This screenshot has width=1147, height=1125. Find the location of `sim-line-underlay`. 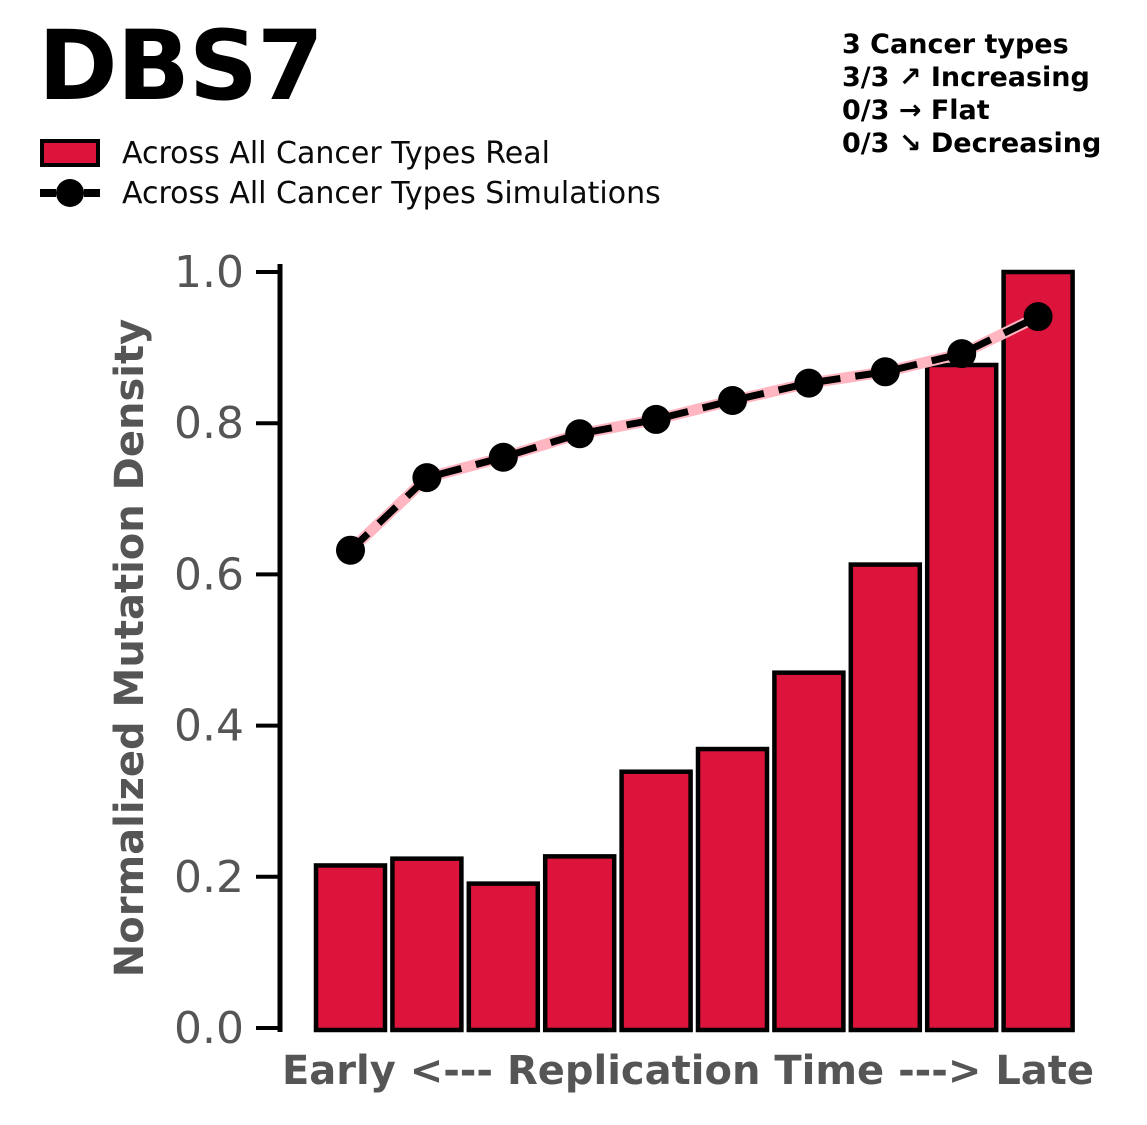

sim-line-underlay is located at coordinates (694, 433).